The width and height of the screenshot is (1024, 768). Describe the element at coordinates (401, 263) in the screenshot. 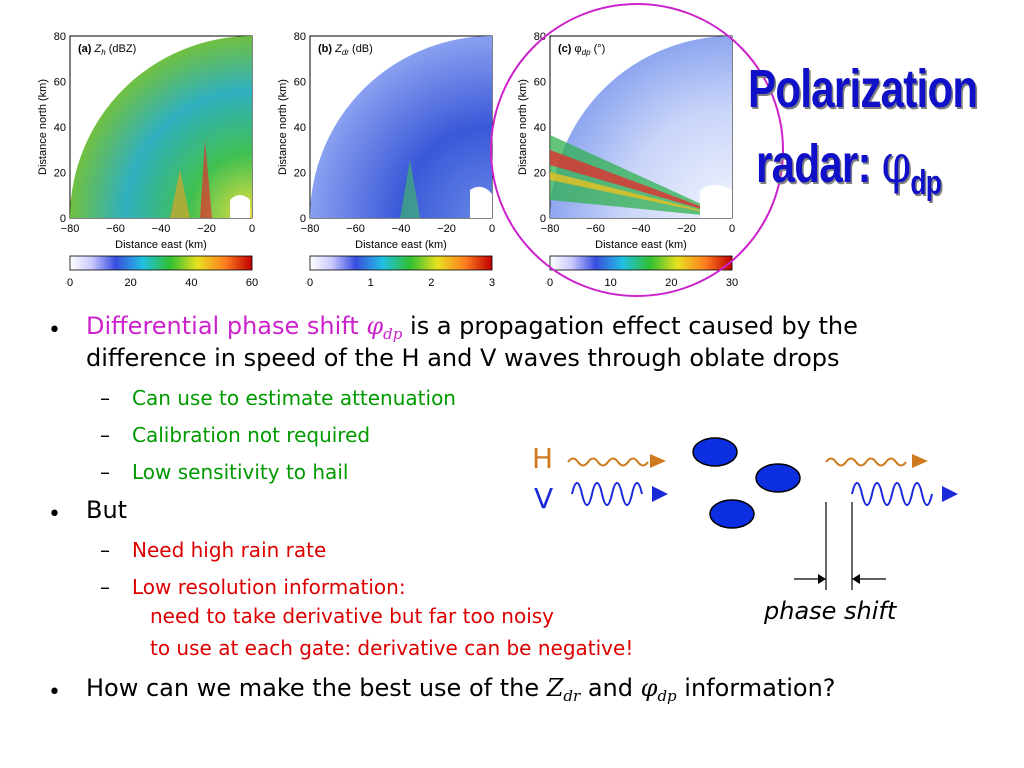

I see `colorbar-b` at that location.